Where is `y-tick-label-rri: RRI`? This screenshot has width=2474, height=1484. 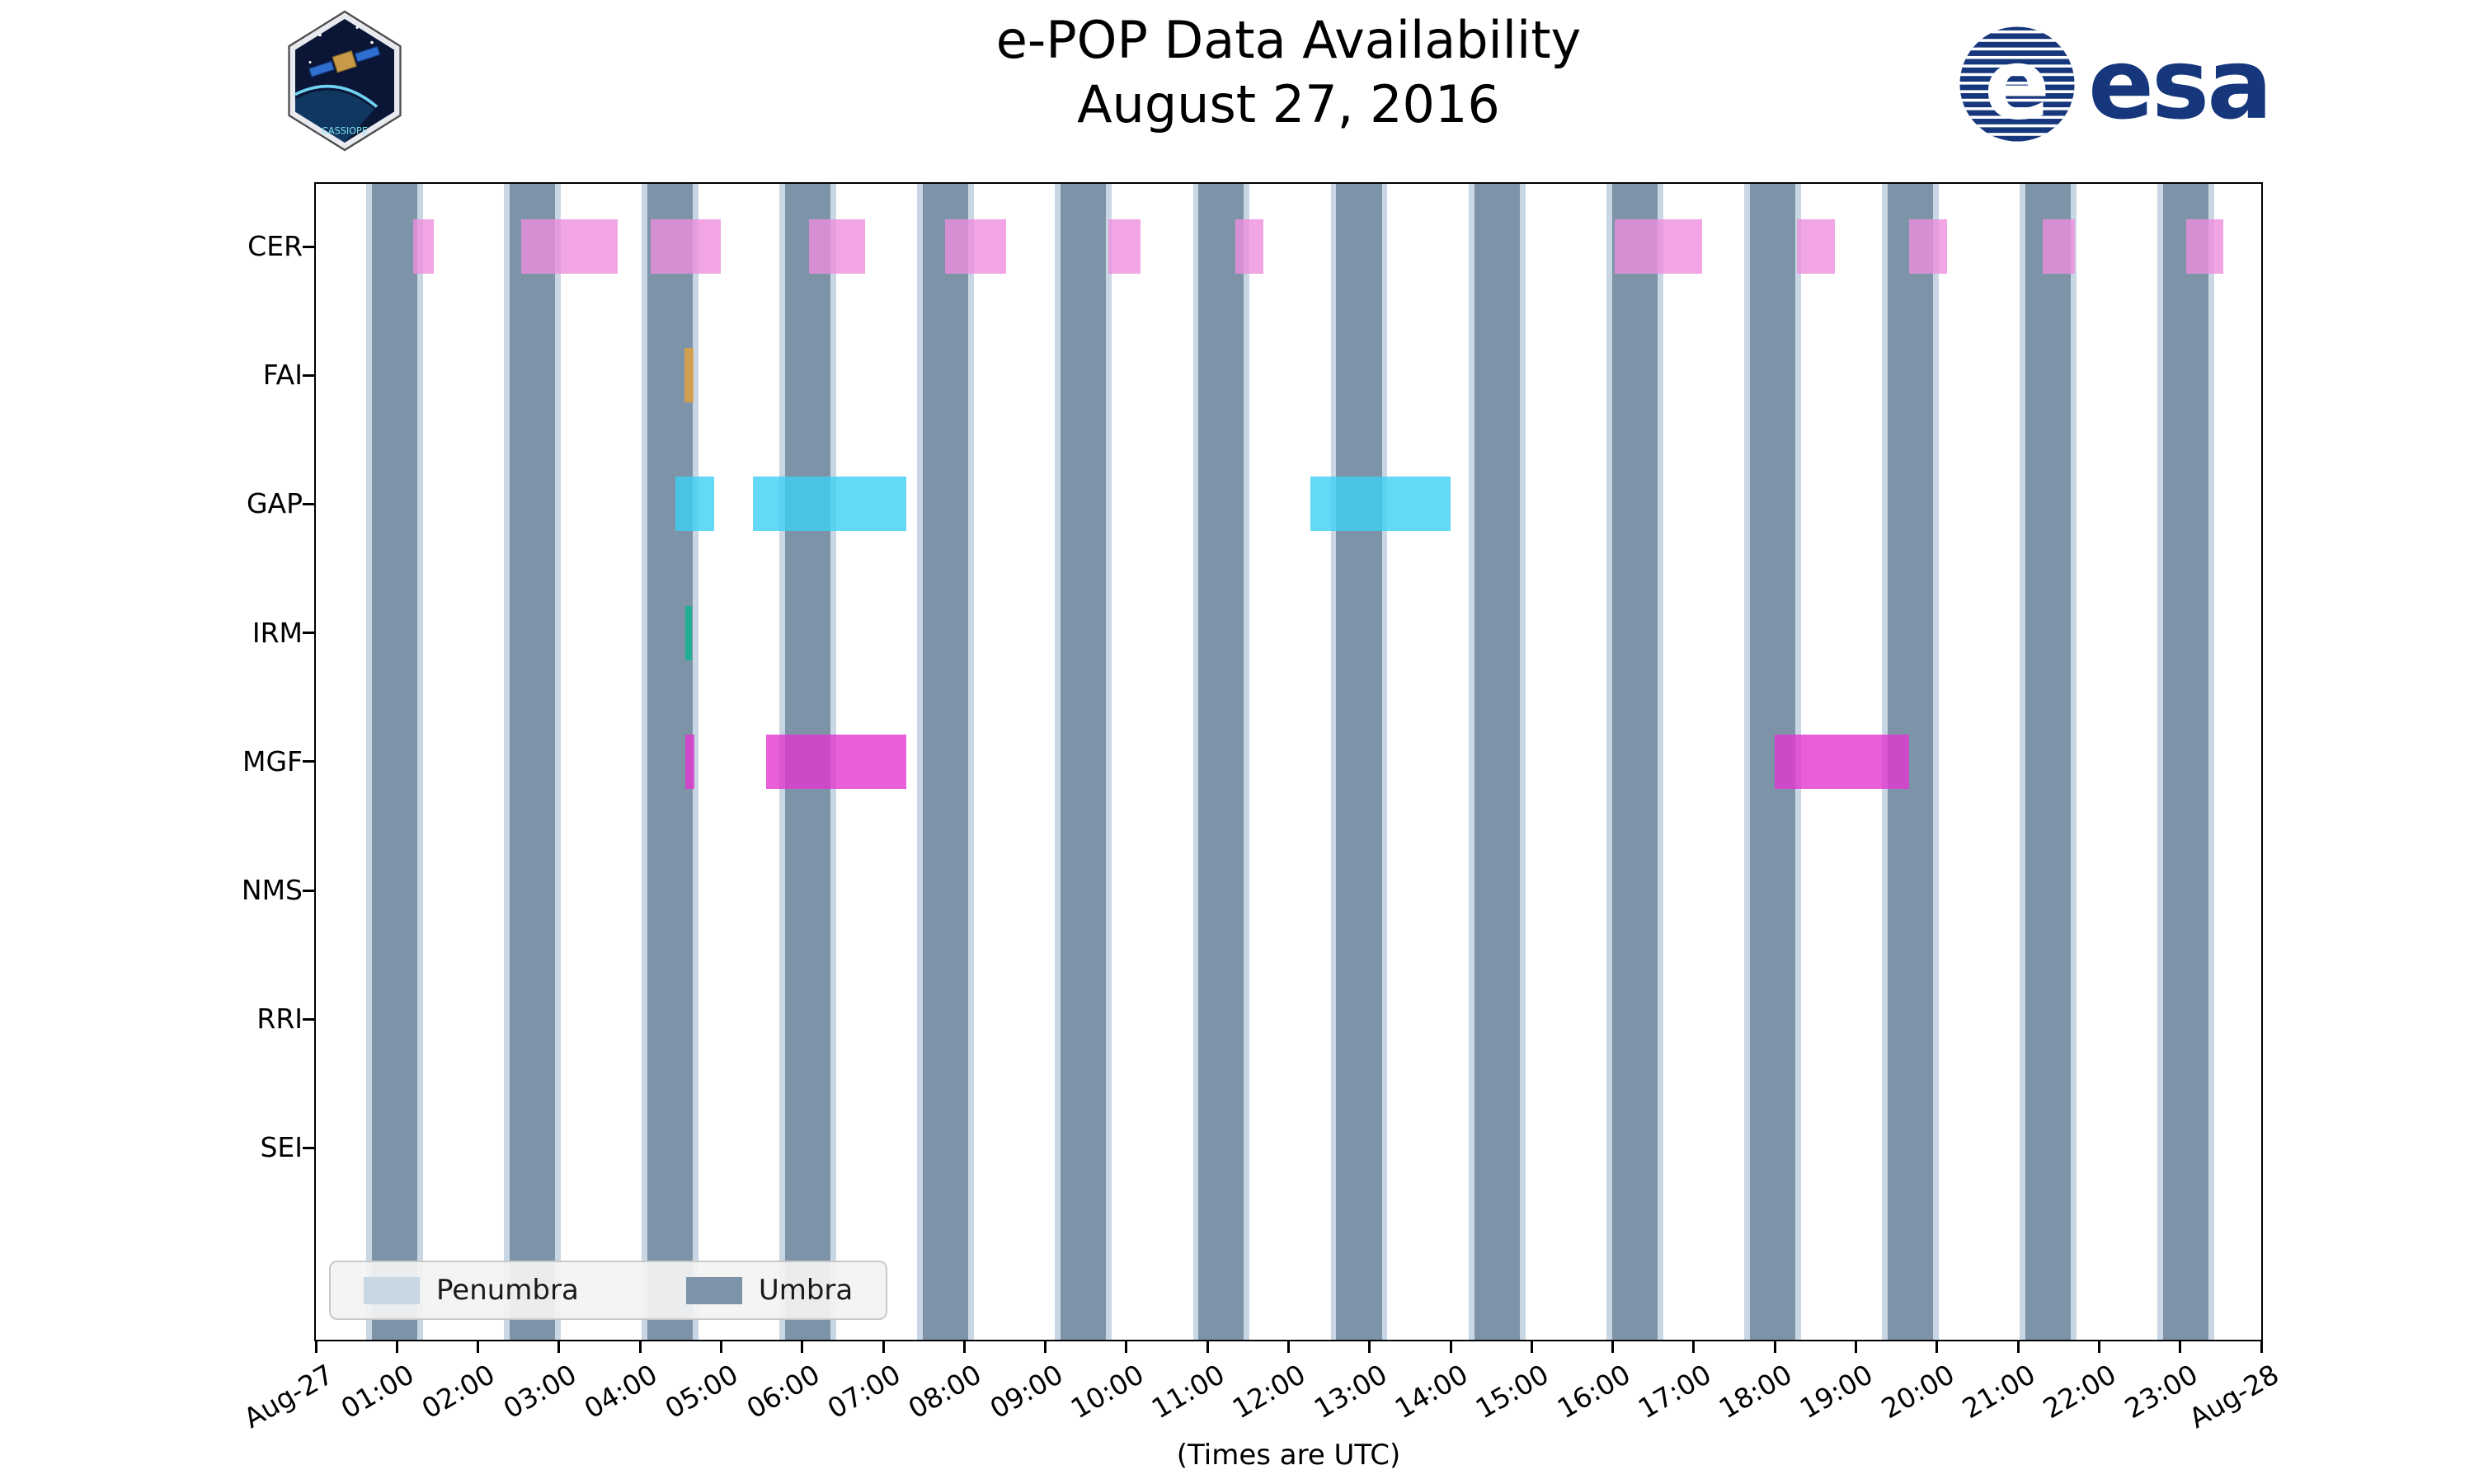
y-tick-label-rri: RRI is located at coordinates (279, 1019).